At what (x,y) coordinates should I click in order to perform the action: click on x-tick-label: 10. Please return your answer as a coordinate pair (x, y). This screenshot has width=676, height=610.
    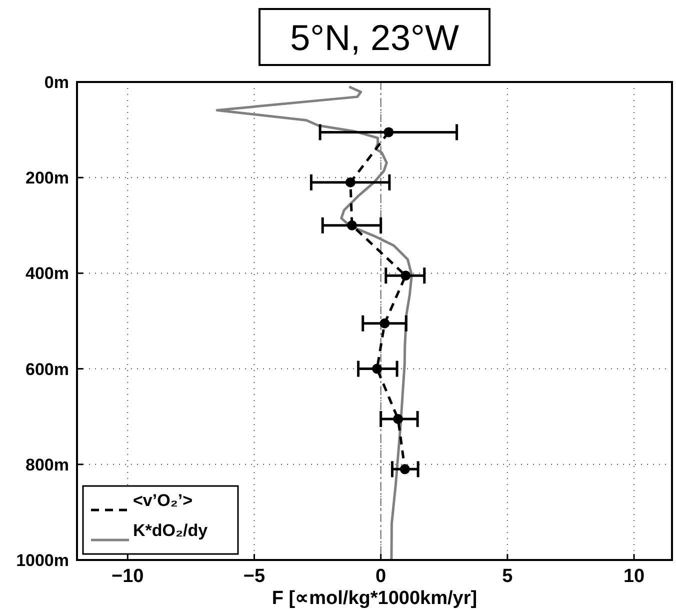
    Looking at the image, I should click on (634, 576).